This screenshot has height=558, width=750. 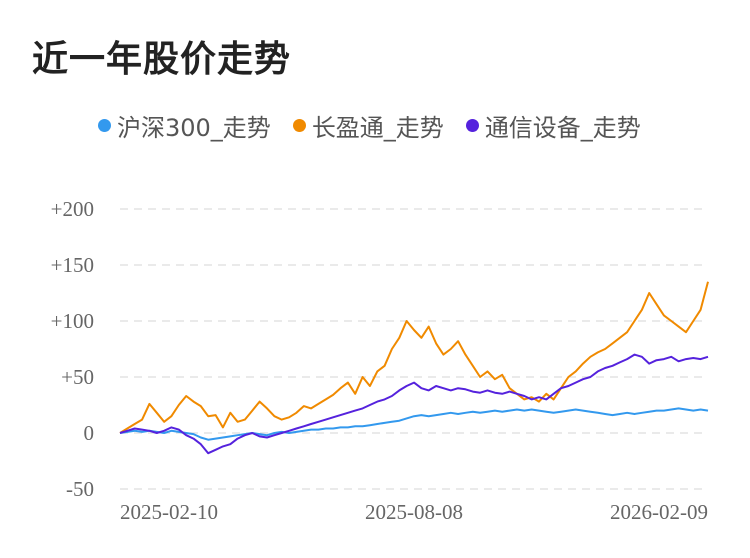 I want to click on legend-item-hs300: 沪深300_走势, so click(x=184, y=125).